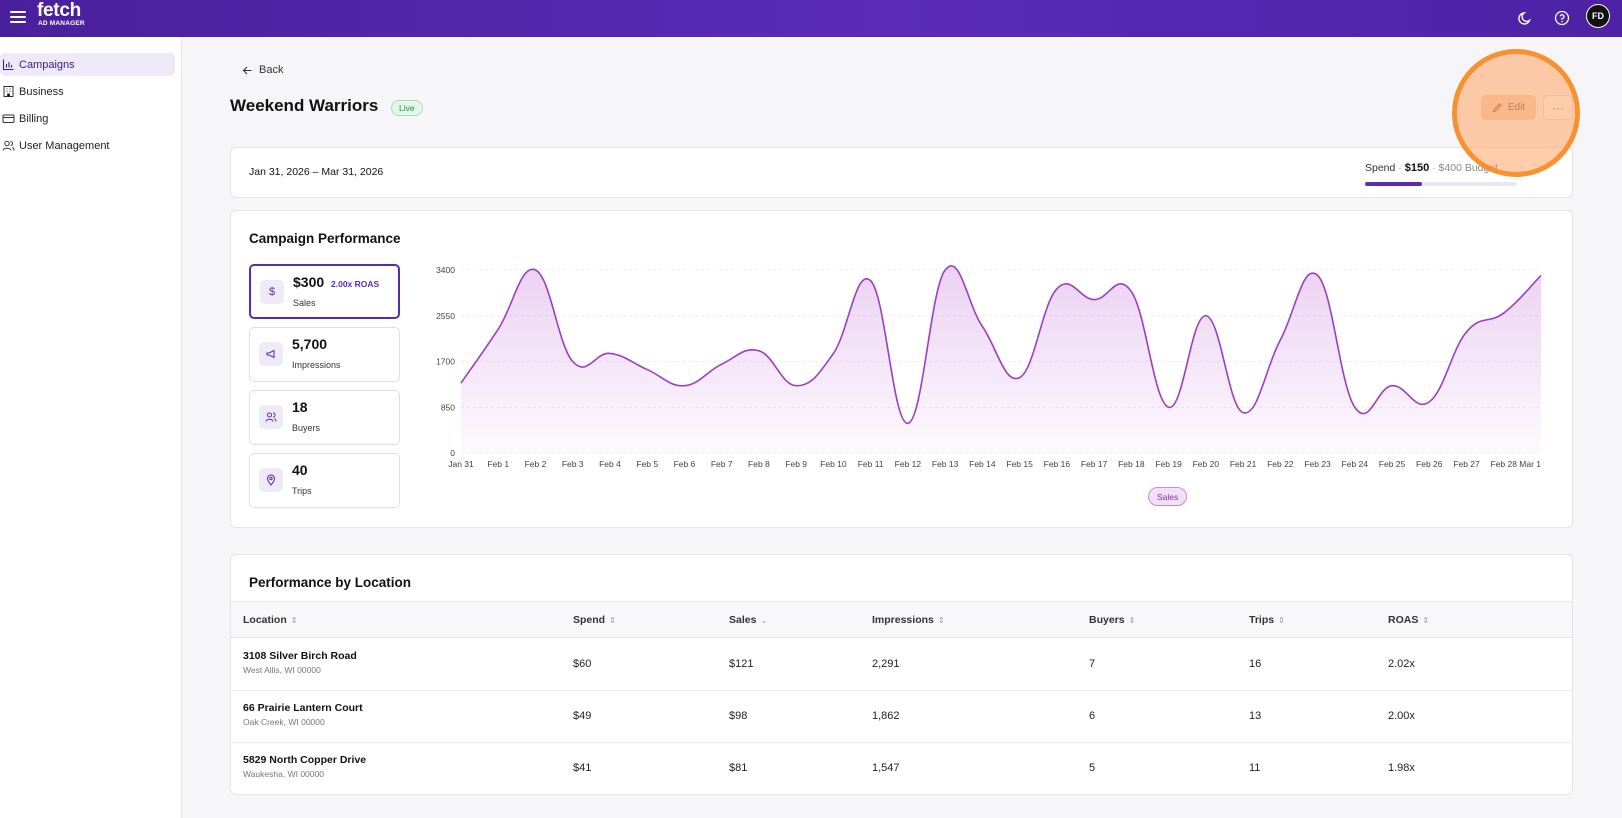 This screenshot has width=1622, height=818. I want to click on metric-label: Impressions, so click(316, 365).